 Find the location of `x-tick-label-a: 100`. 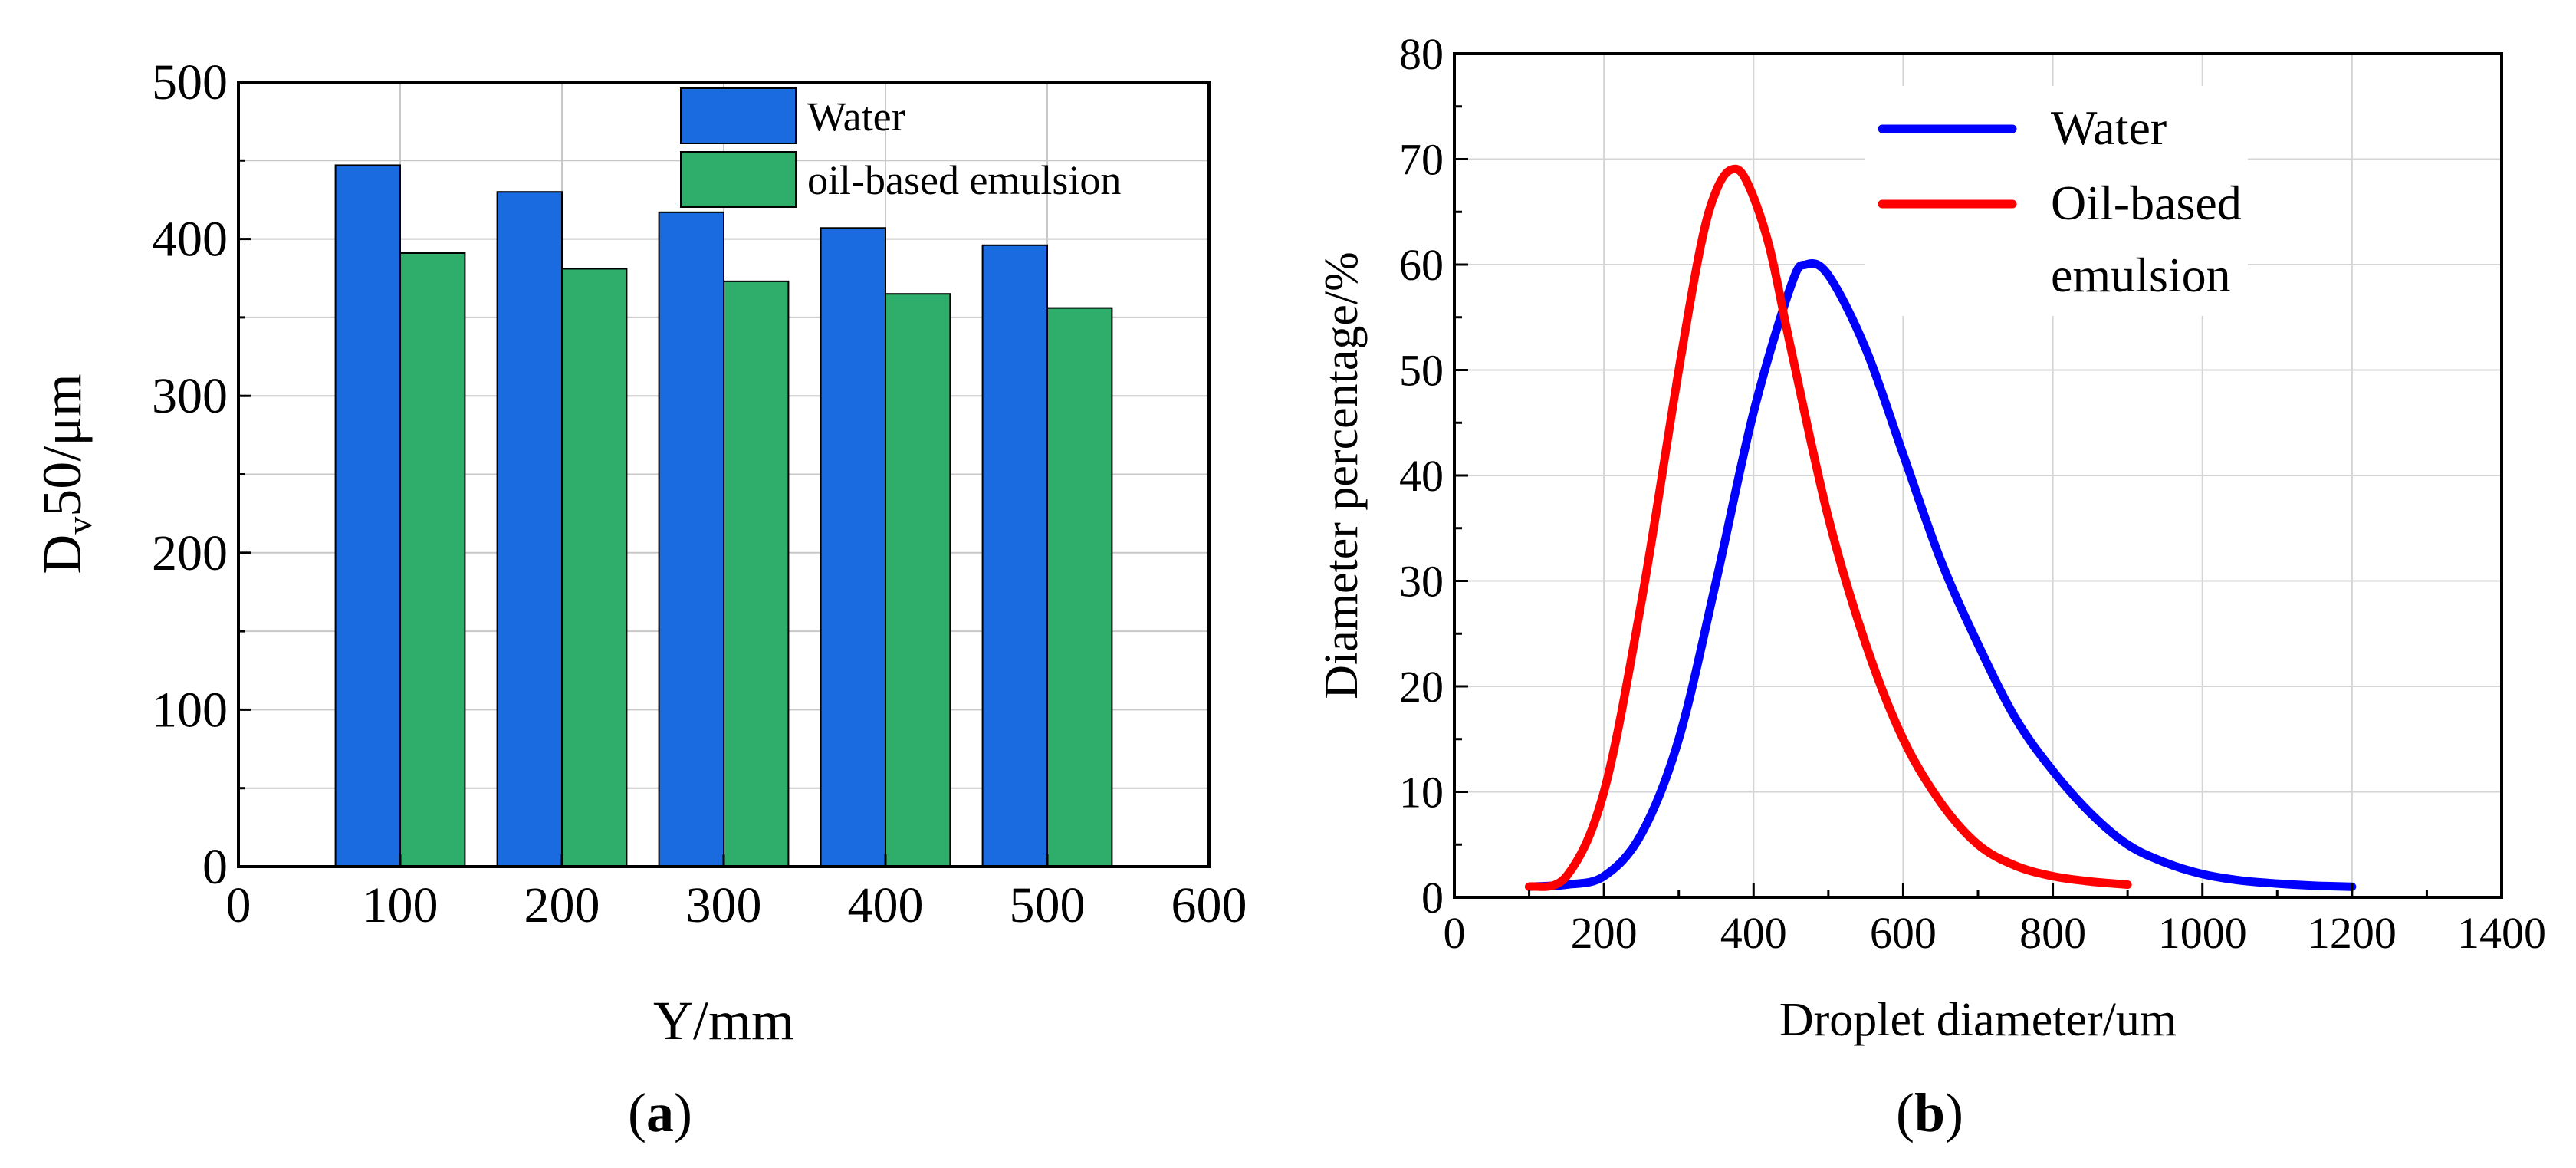

x-tick-label-a: 100 is located at coordinates (401, 905).